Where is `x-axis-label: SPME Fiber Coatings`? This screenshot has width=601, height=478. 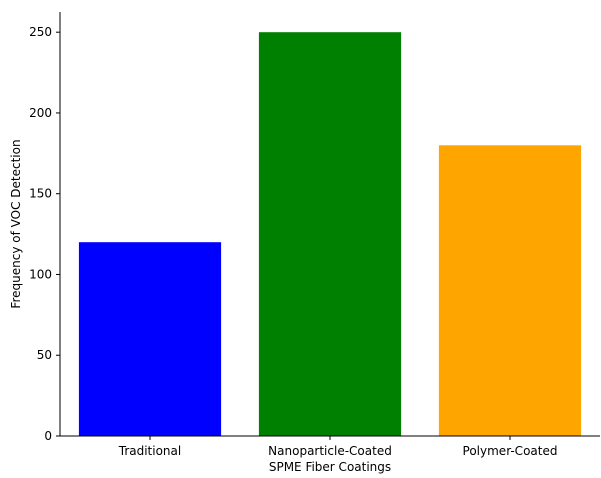
x-axis-label: SPME Fiber Coatings is located at coordinates (330, 467).